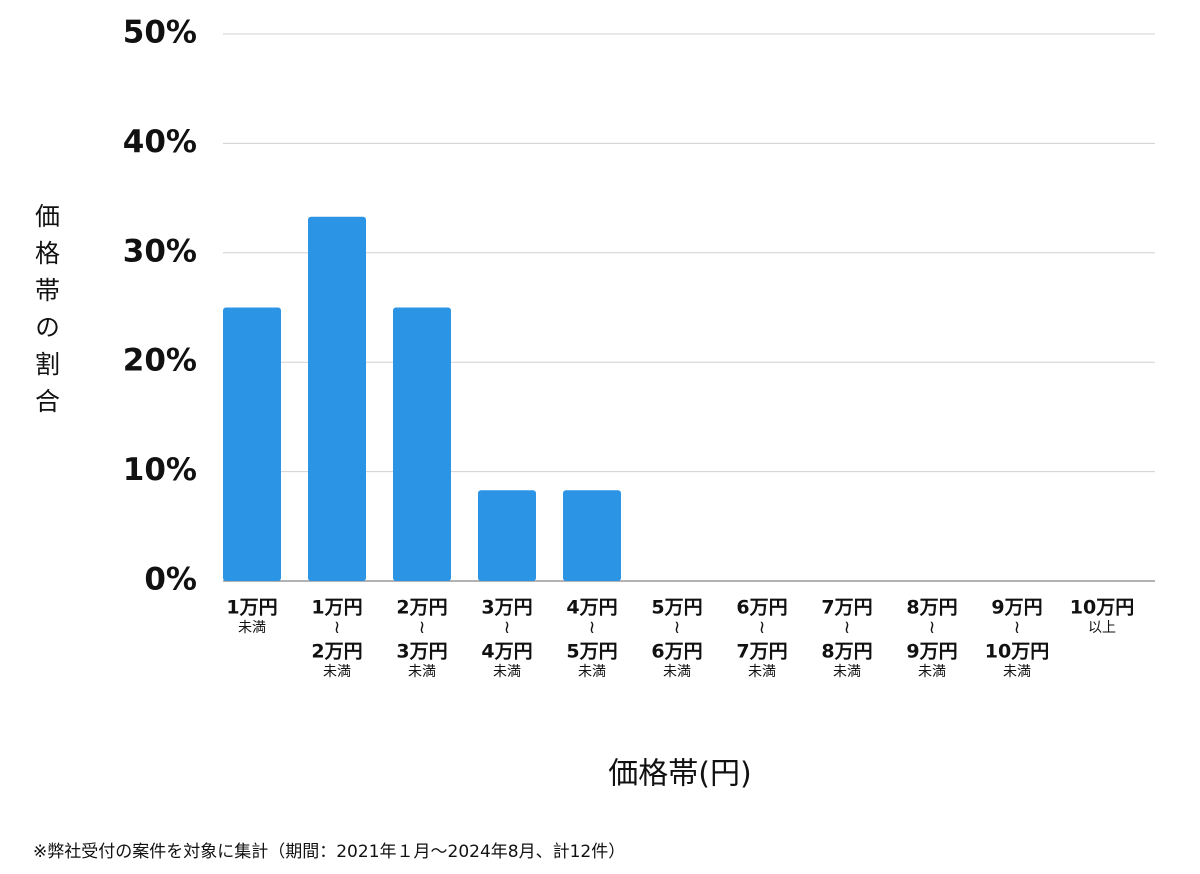  What do you see at coordinates (160, 33) in the screenshot?
I see `y-tick-label: 50%` at bounding box center [160, 33].